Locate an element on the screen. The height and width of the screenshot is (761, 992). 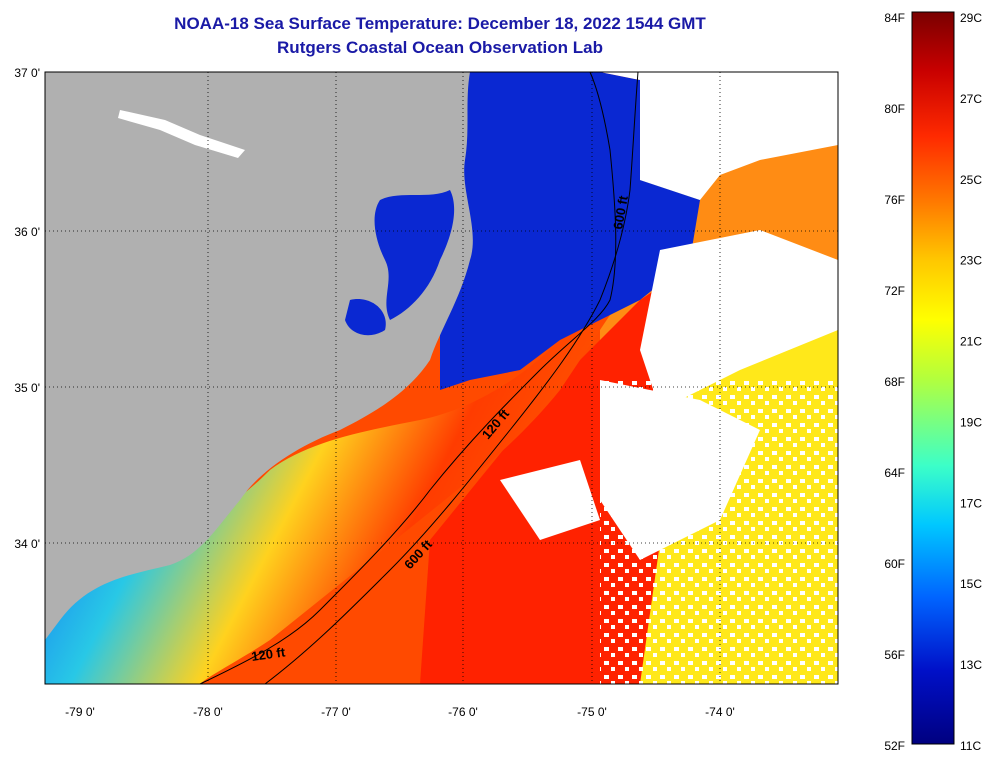
colorbar-celsius-labels: 29C 27C 25C 23C 21C 19C 17C 15C 13C 11C is located at coordinates (971, 382).